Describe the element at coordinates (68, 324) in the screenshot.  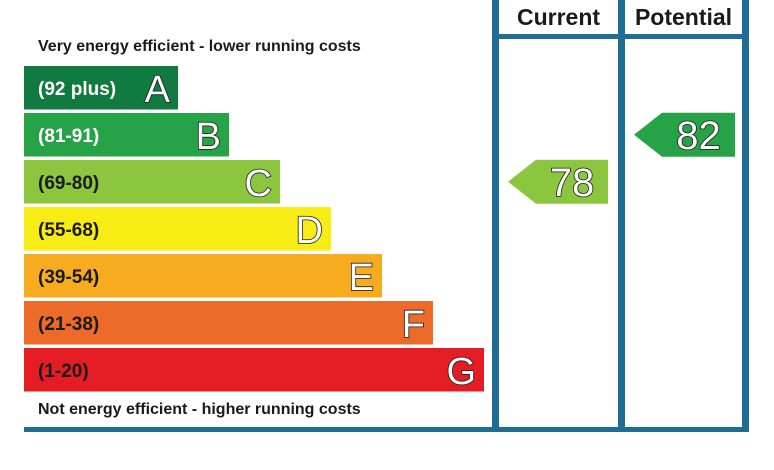
I see `band-f-range: (21-38)` at that location.